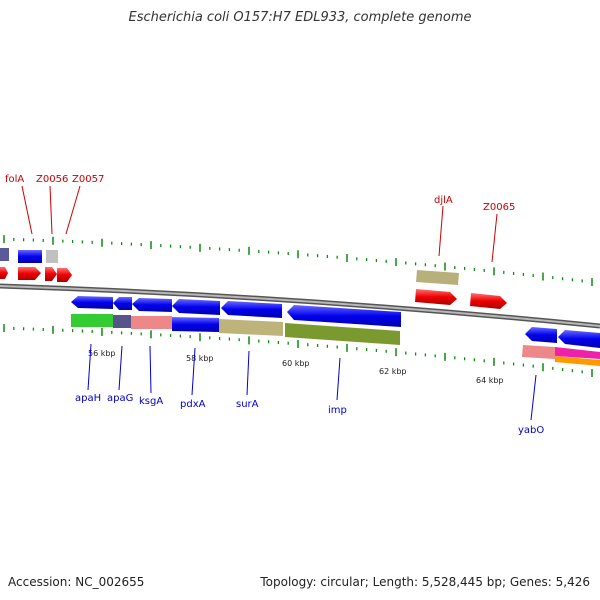 The width and height of the screenshot is (600, 600). What do you see at coordinates (88, 179) in the screenshot?
I see `gene-label-z0057: Z0057` at bounding box center [88, 179].